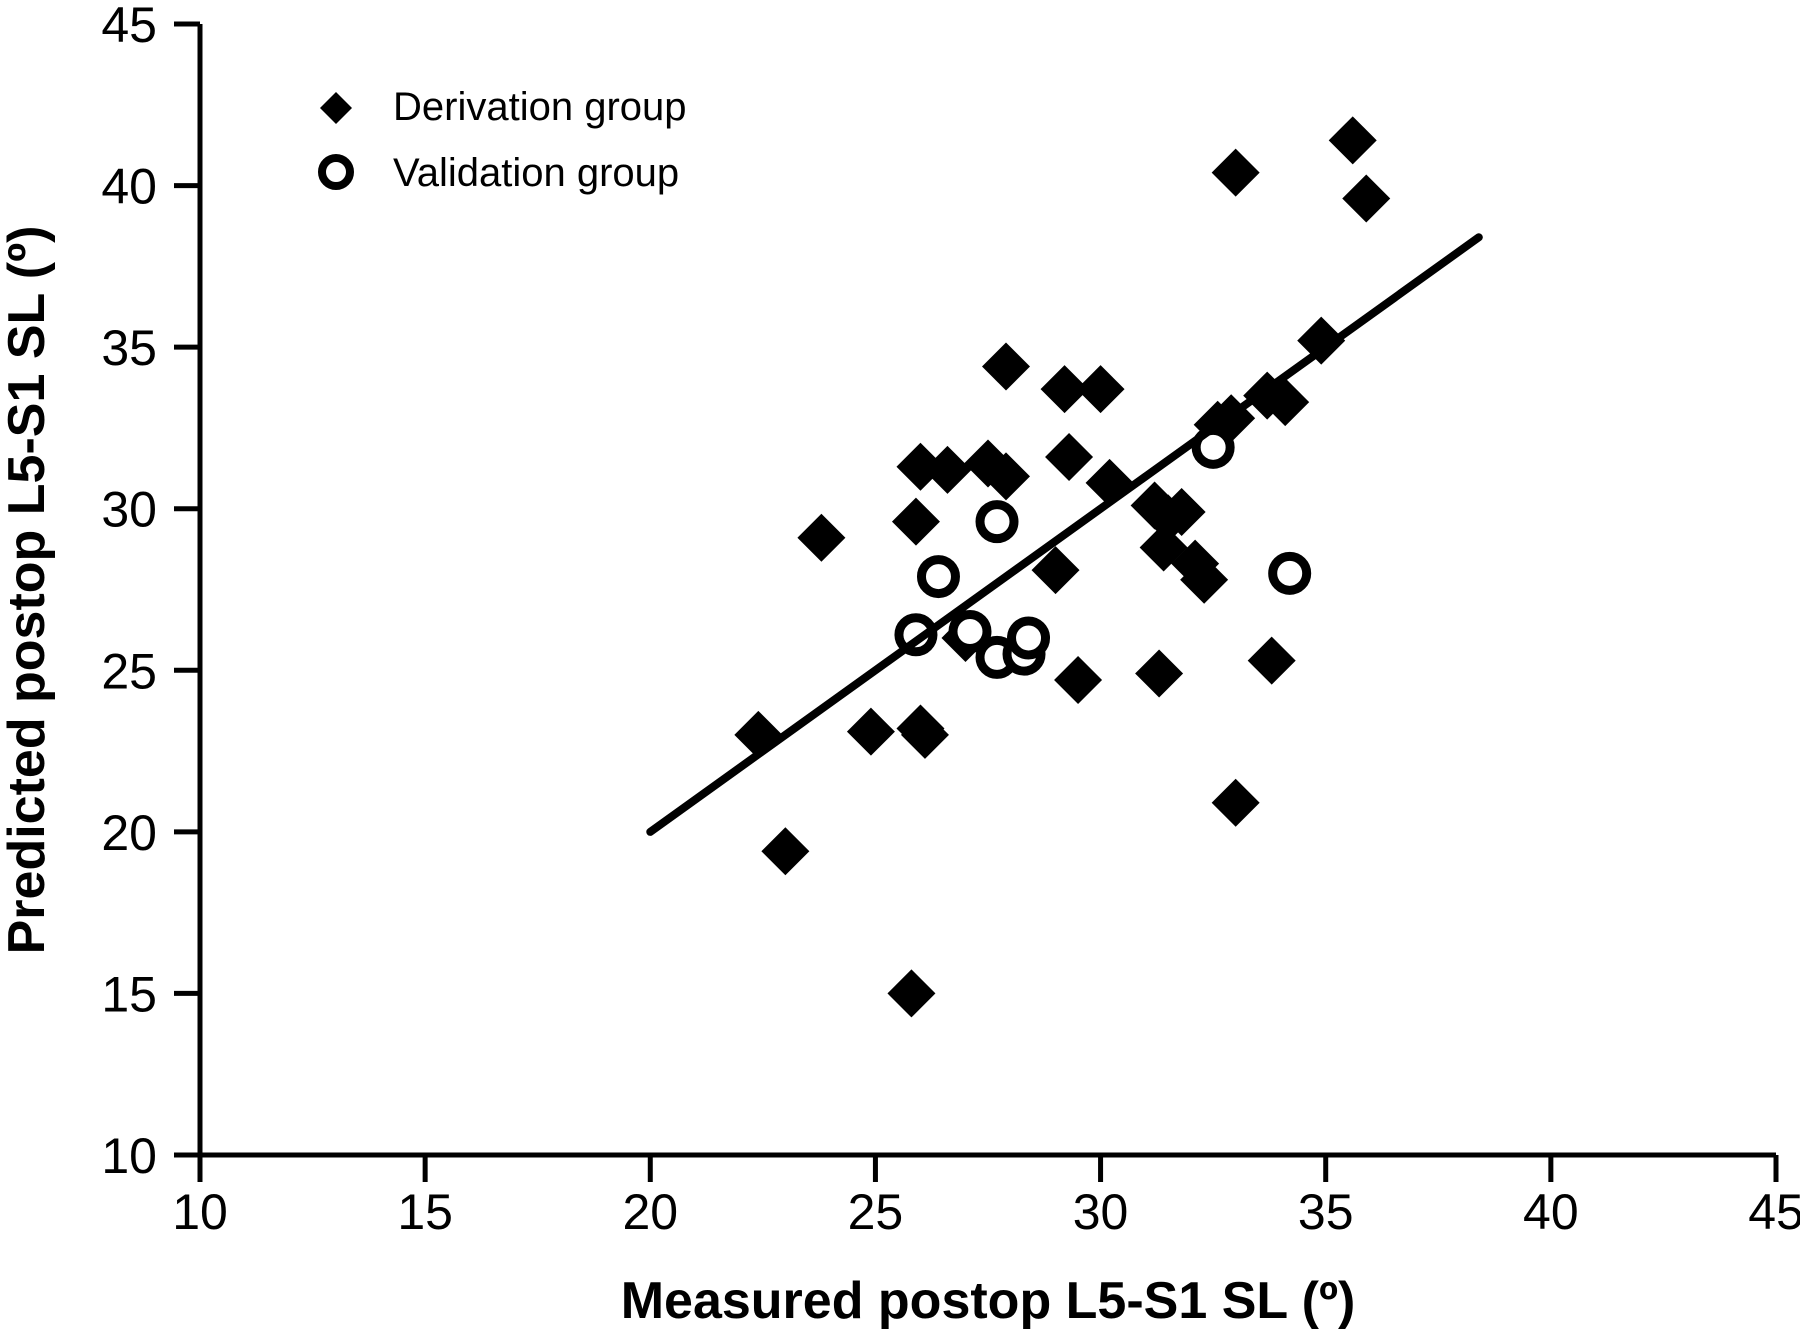 Image resolution: width=1800 pixels, height=1331 pixels. I want to click on x-tick-label: 25, so click(876, 1212).